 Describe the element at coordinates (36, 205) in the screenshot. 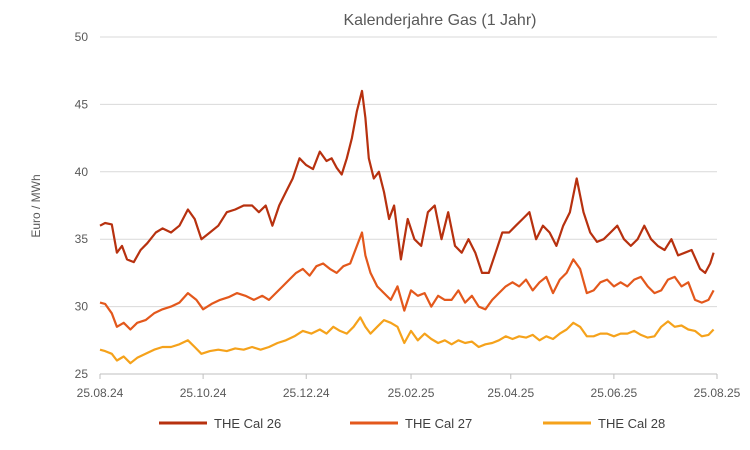

I see `y-axis-label: Euro / MWh` at that location.